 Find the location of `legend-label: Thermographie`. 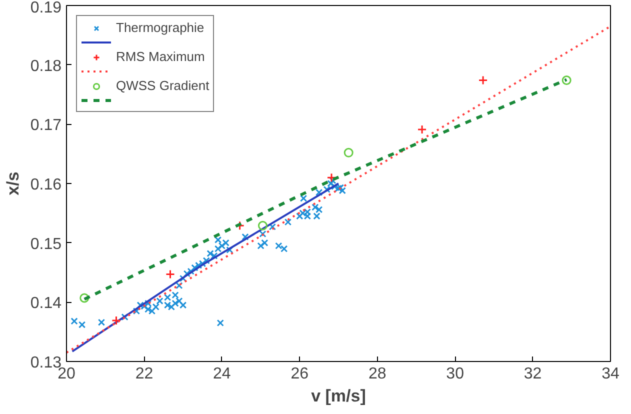

legend-label: Thermographie is located at coordinates (160, 27).